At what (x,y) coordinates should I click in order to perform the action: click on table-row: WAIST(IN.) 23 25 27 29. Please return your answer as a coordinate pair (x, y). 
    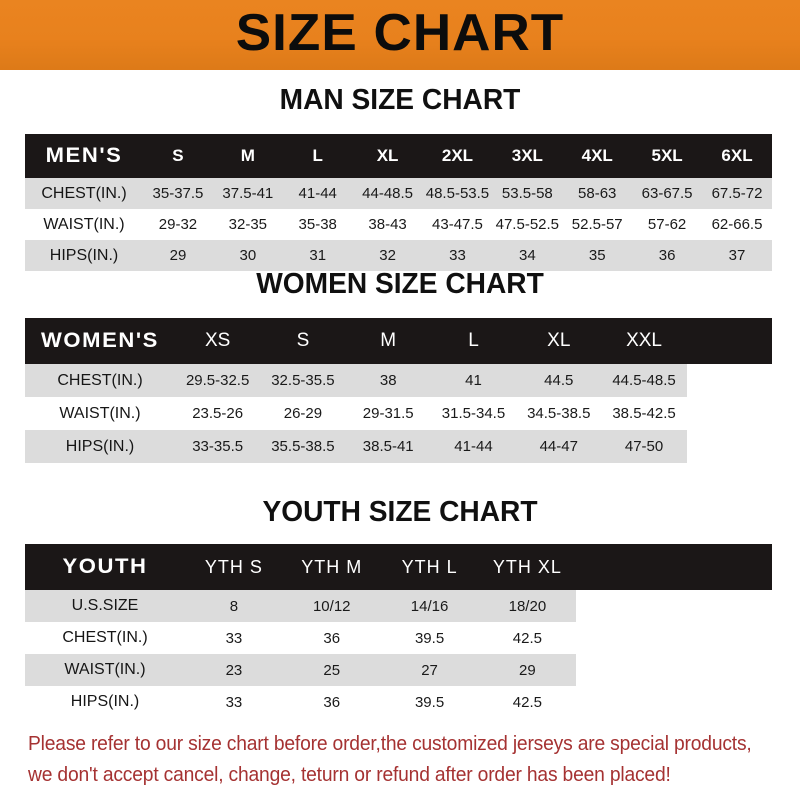
    Looking at the image, I should click on (398, 670).